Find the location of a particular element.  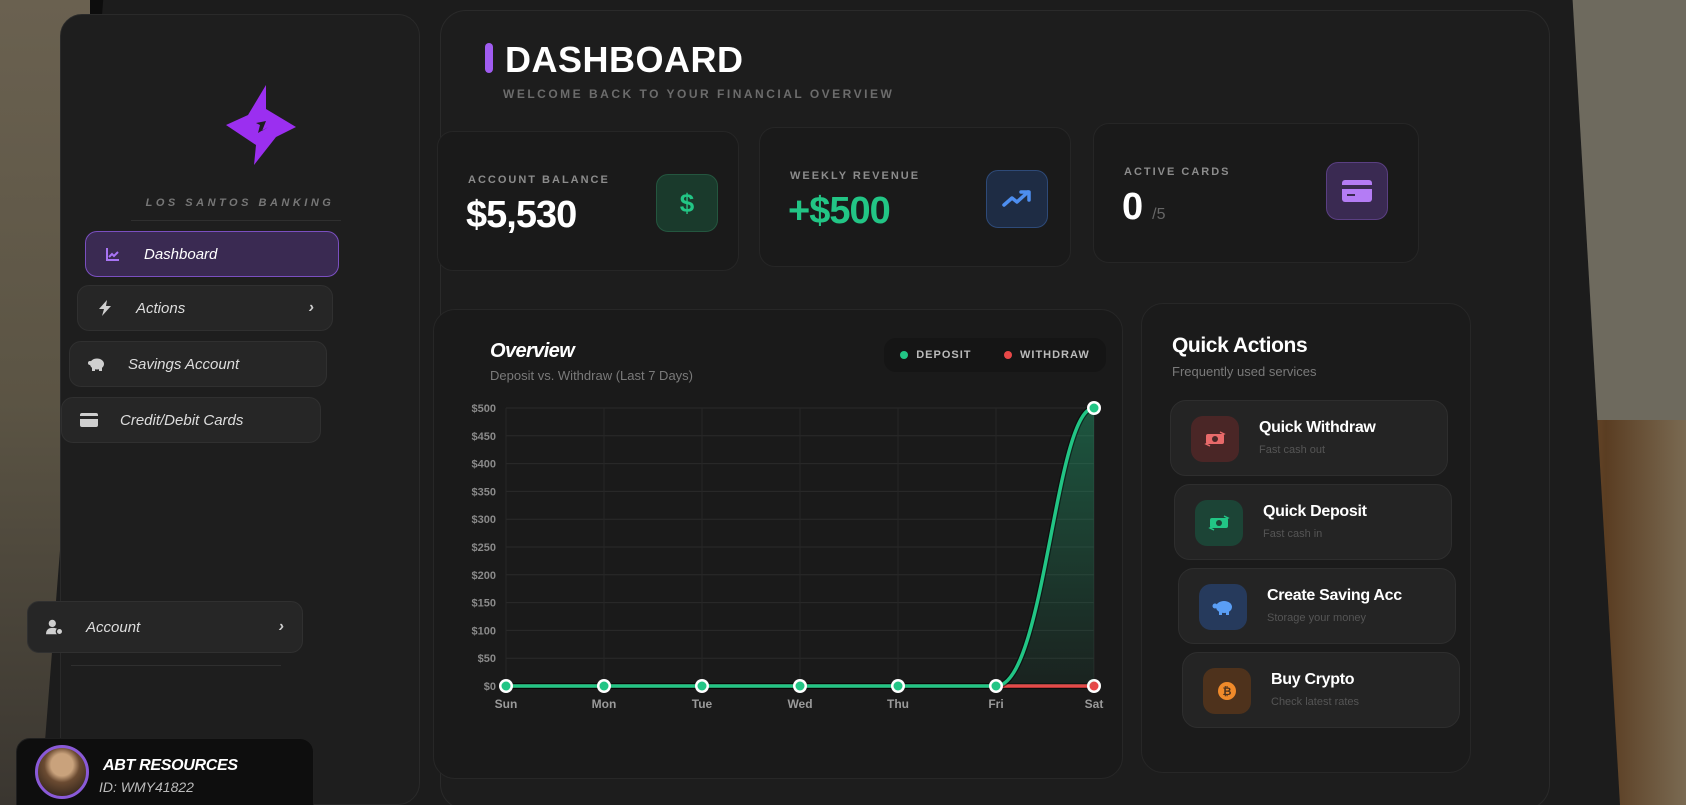

withdraw-dot-icon is located at coordinates (1008, 355).